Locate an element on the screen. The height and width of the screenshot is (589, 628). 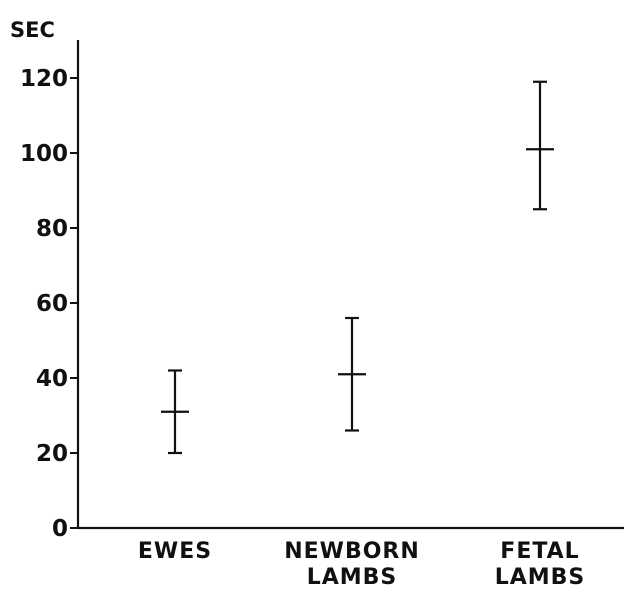
y-tick-label-120: 120 is located at coordinates (44, 79).